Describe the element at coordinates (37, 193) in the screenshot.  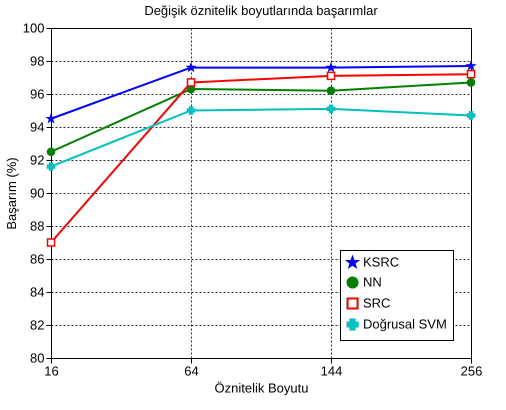
I see `y-tick-label: 90` at that location.